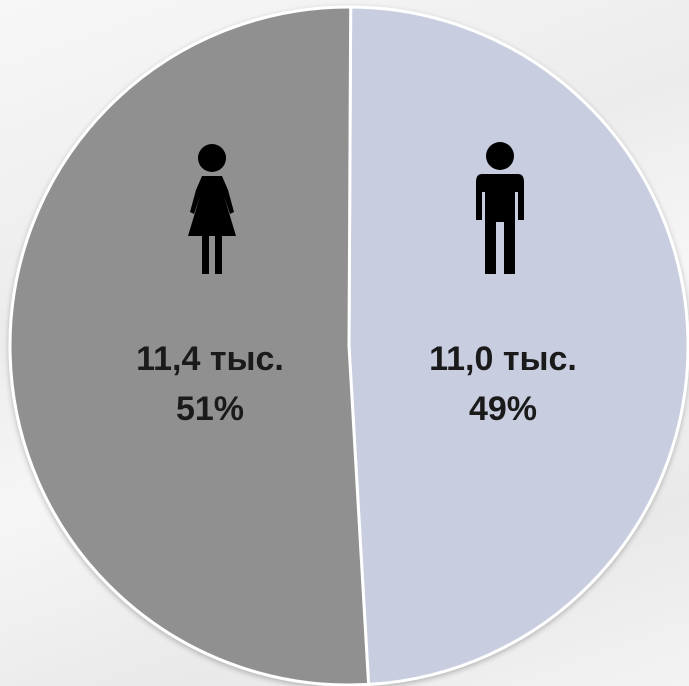 This screenshot has height=686, width=689. What do you see at coordinates (210, 359) in the screenshot?
I see `female-value-label: 11,4 тыс.` at bounding box center [210, 359].